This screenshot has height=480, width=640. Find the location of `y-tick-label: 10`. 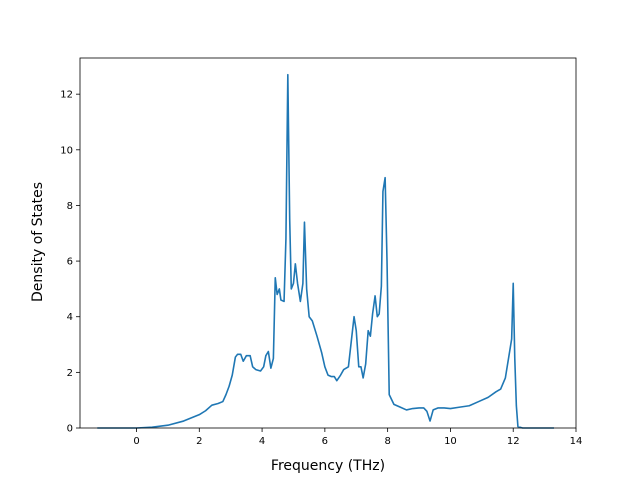

y-tick-label: 10 is located at coordinates (66, 150).